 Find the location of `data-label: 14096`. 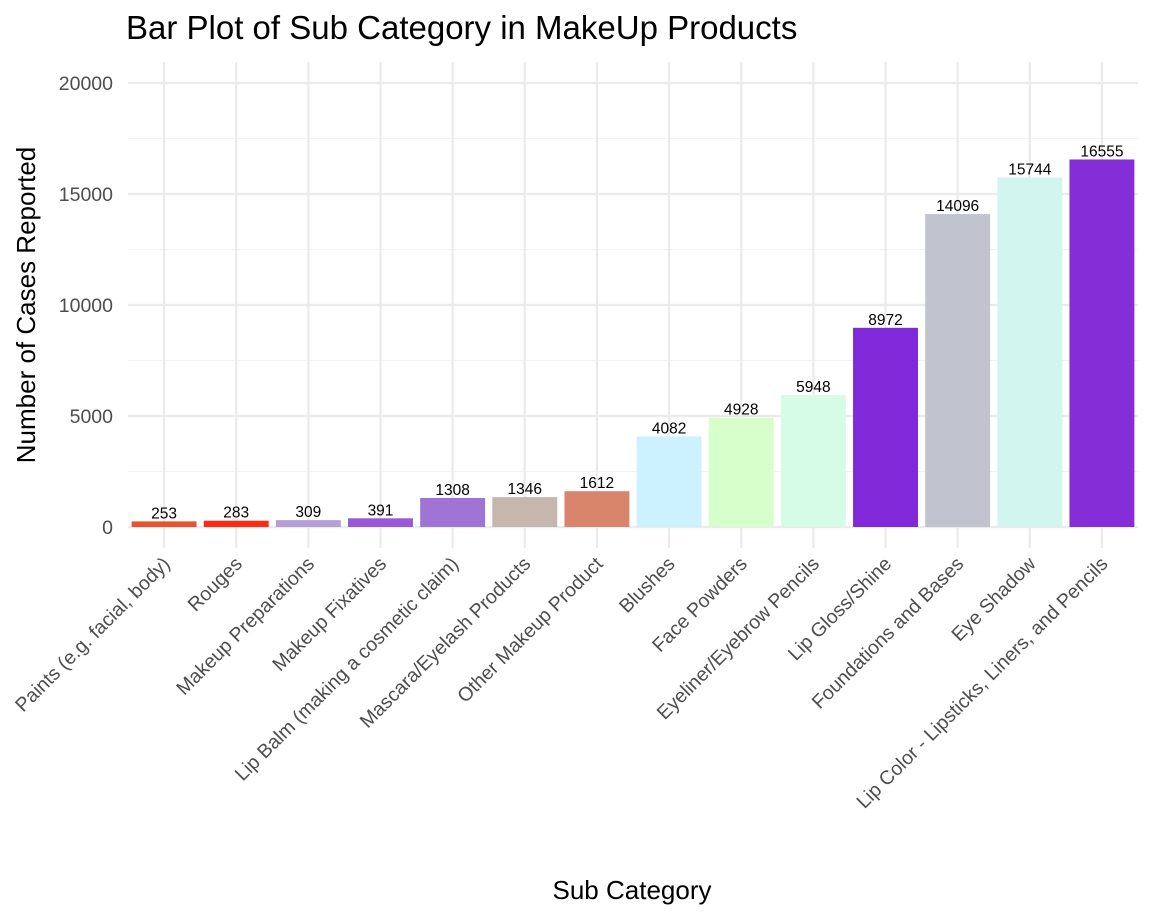

data-label: 14096 is located at coordinates (957, 206).